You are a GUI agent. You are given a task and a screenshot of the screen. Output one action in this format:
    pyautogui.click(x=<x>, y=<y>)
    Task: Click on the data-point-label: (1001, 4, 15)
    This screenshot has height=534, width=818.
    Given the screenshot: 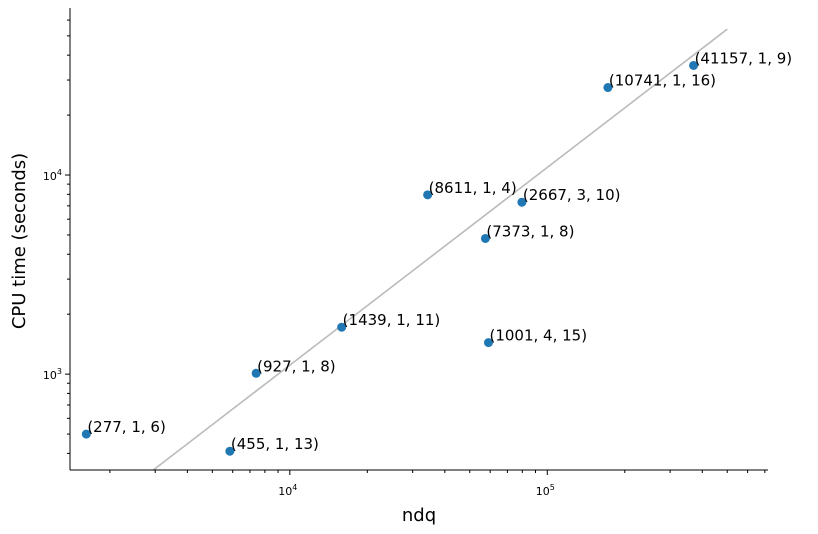 What is the action you would take?
    pyautogui.click(x=538, y=336)
    